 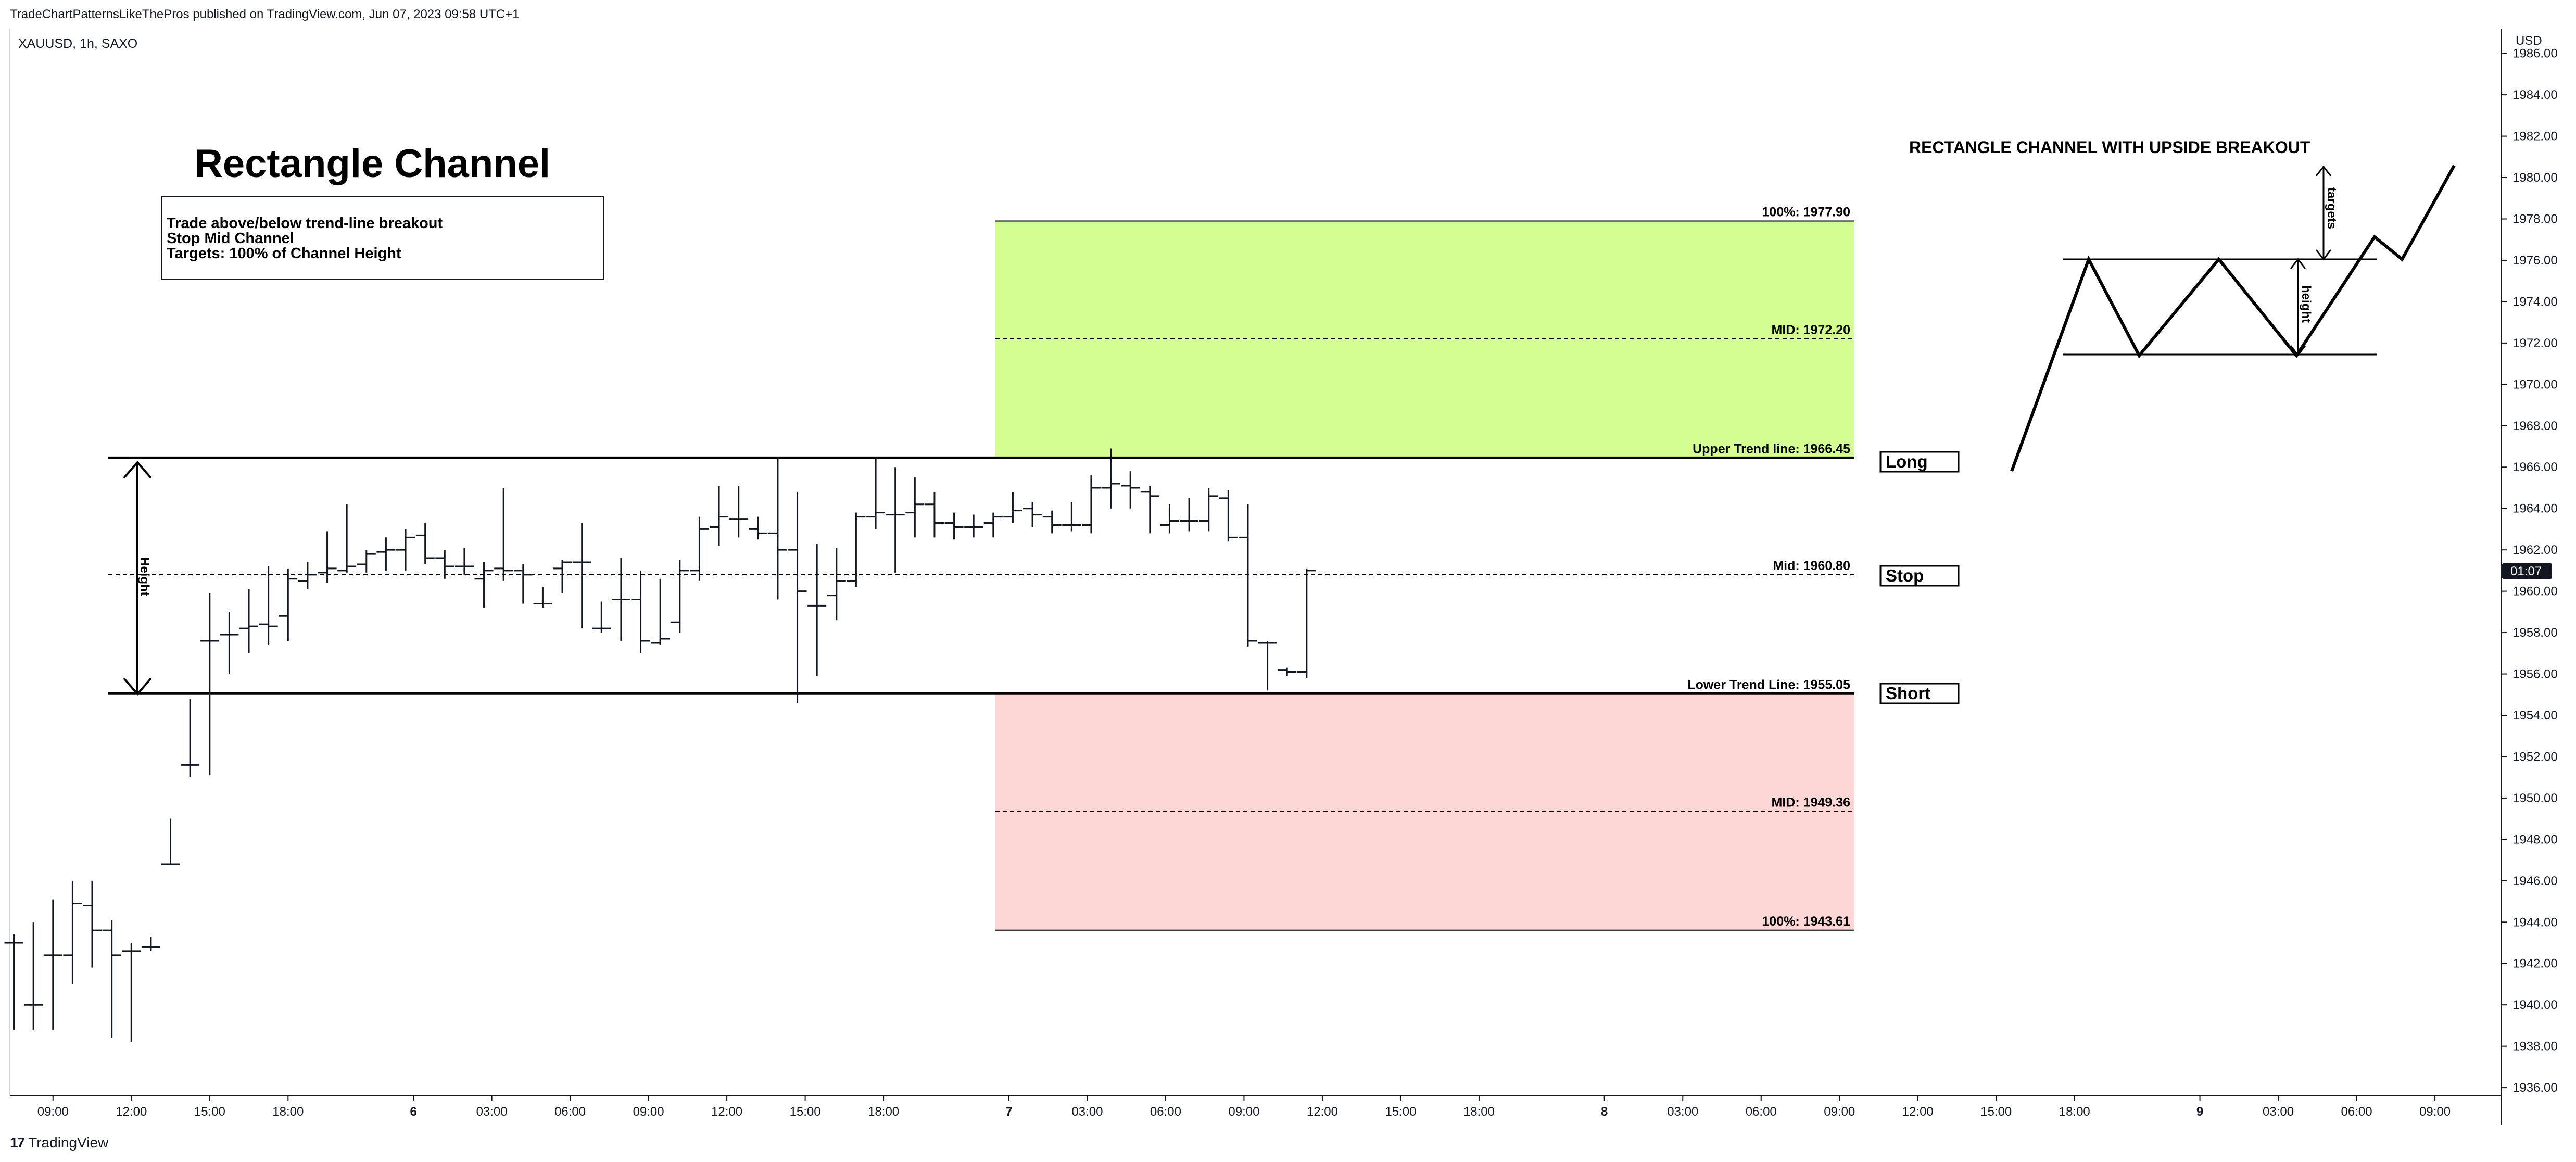 I want to click on diagram-height-label: height, so click(x=2306, y=304).